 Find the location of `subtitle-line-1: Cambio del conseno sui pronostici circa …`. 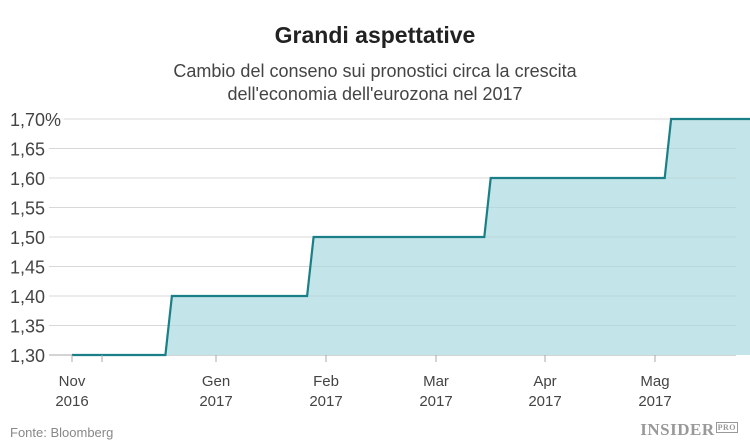

subtitle-line-1: Cambio del conseno sui pronostici circa … is located at coordinates (375, 71).